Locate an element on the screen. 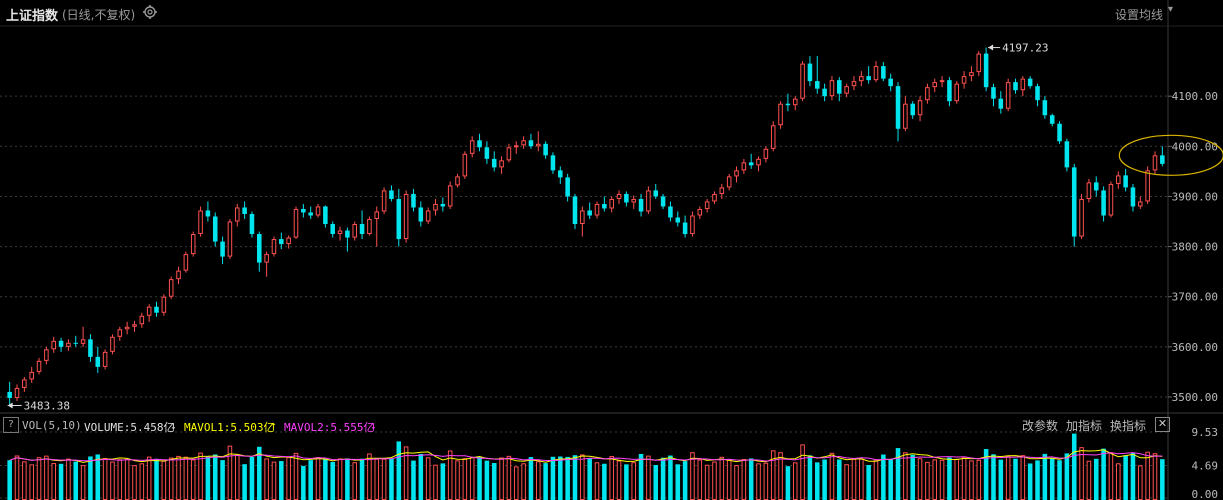 The image size is (1223, 500). add-indicator-button: 加指标 is located at coordinates (1084, 426).